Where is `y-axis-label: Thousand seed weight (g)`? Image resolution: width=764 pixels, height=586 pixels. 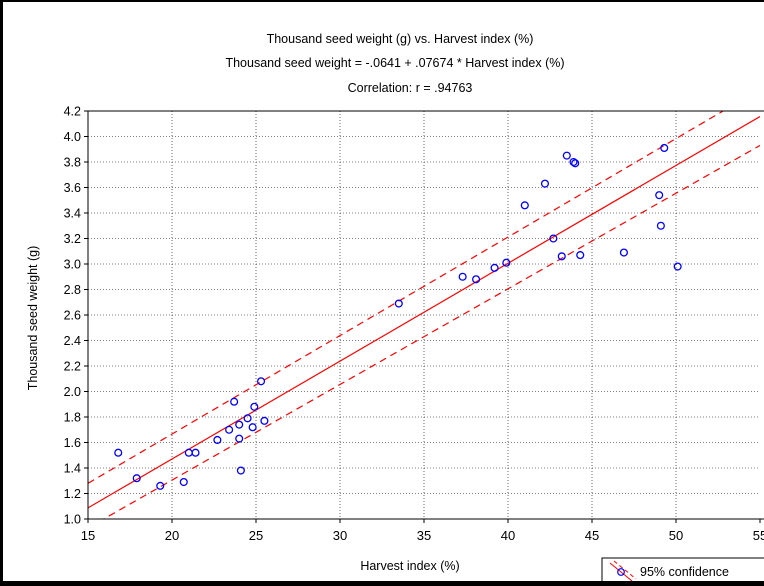
y-axis-label: Thousand seed weight (g) is located at coordinates (33, 318).